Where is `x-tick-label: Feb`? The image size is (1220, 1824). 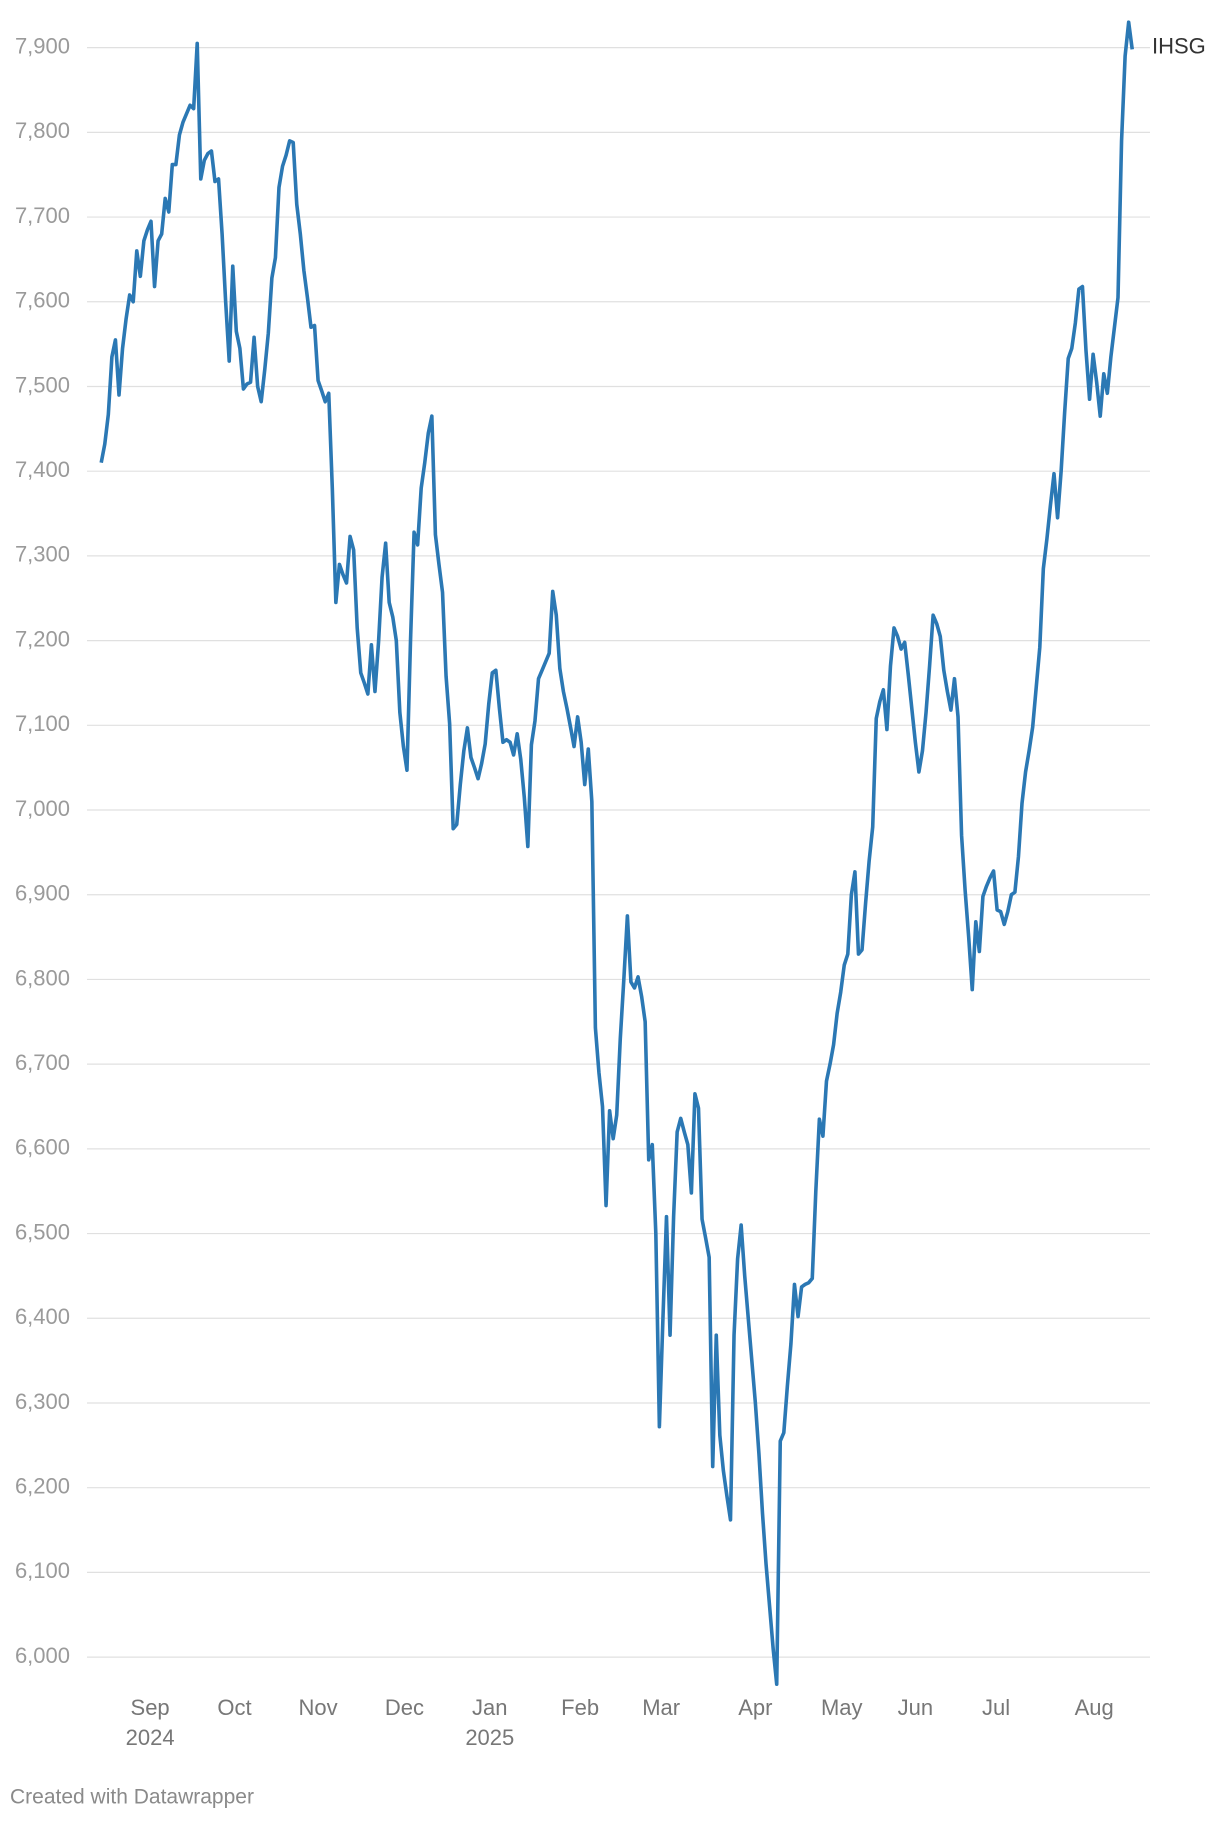
x-tick-label: Feb is located at coordinates (580, 1707).